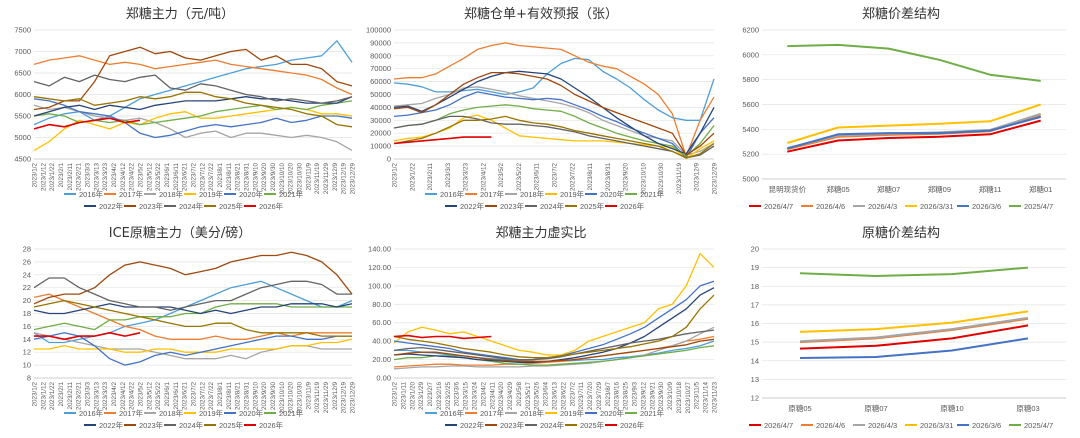  Describe the element at coordinates (563, 396) in the screenshot. I see `zc-basis-xtick-label: 2023/6/22` at that location.